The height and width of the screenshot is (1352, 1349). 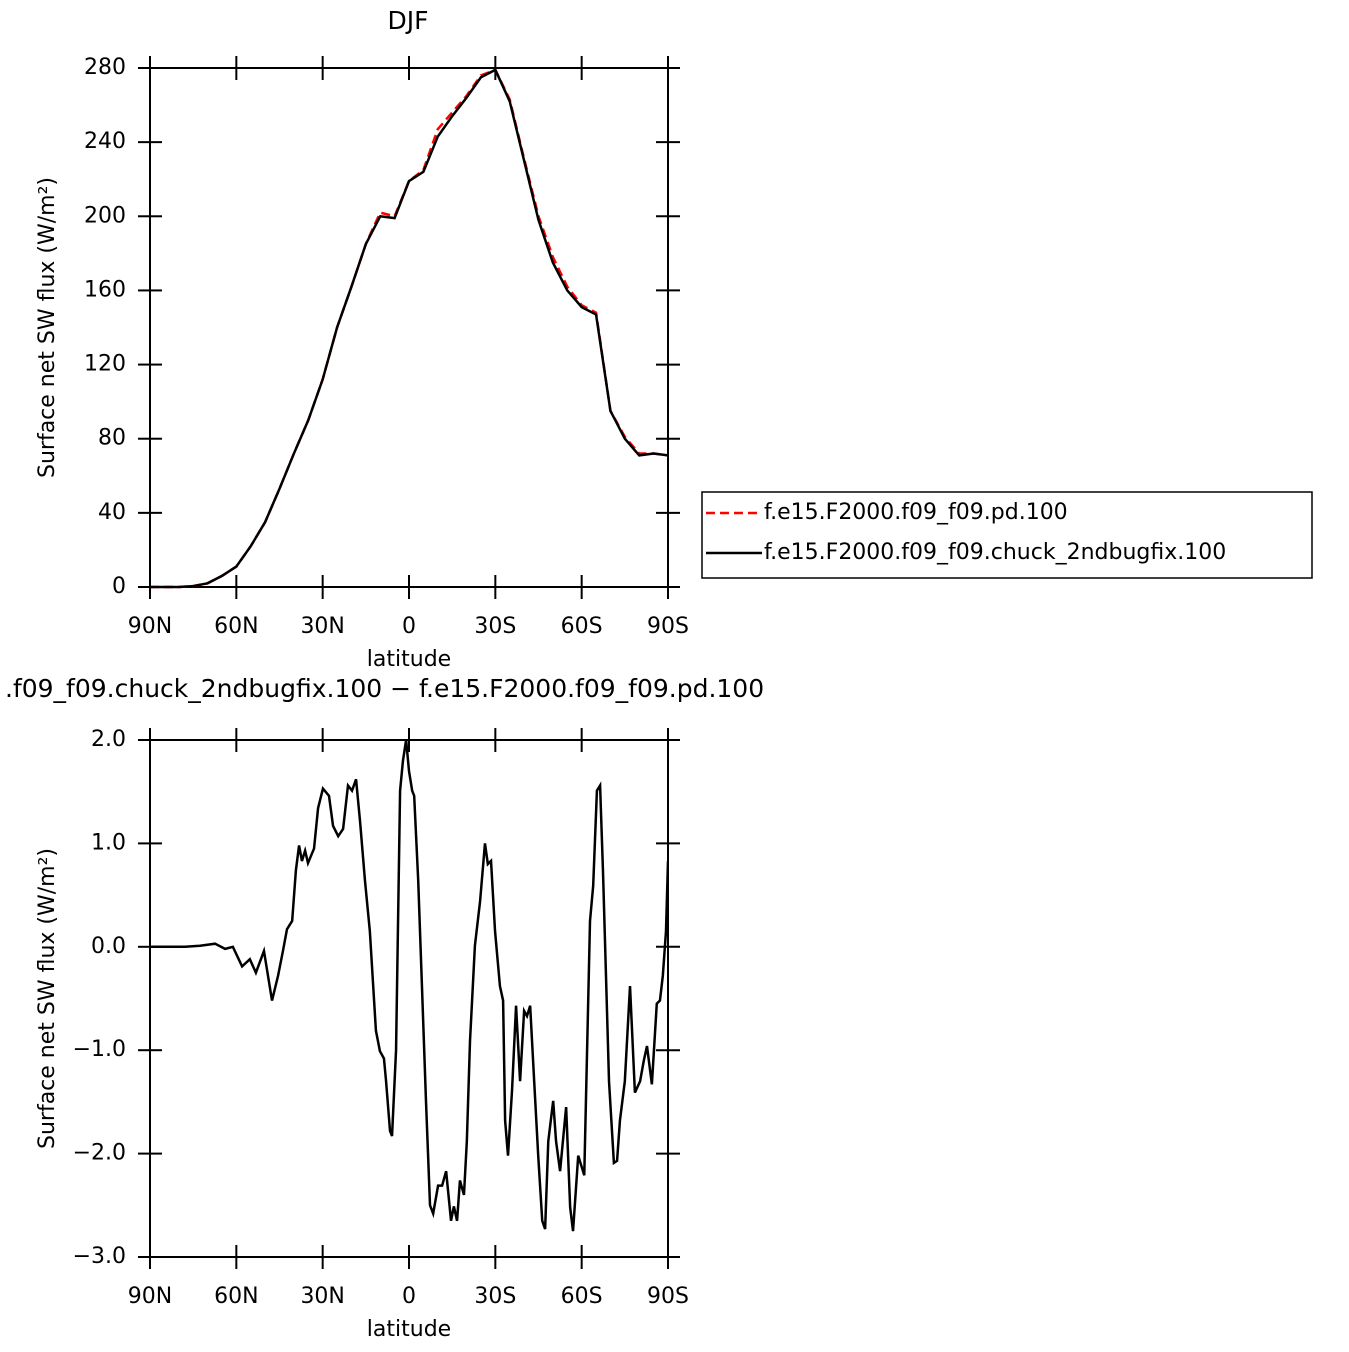 I want to click on legend-label: f.e15.F2000.f09_f09.chuck_2ndbugfix.100, so click(x=995, y=552).